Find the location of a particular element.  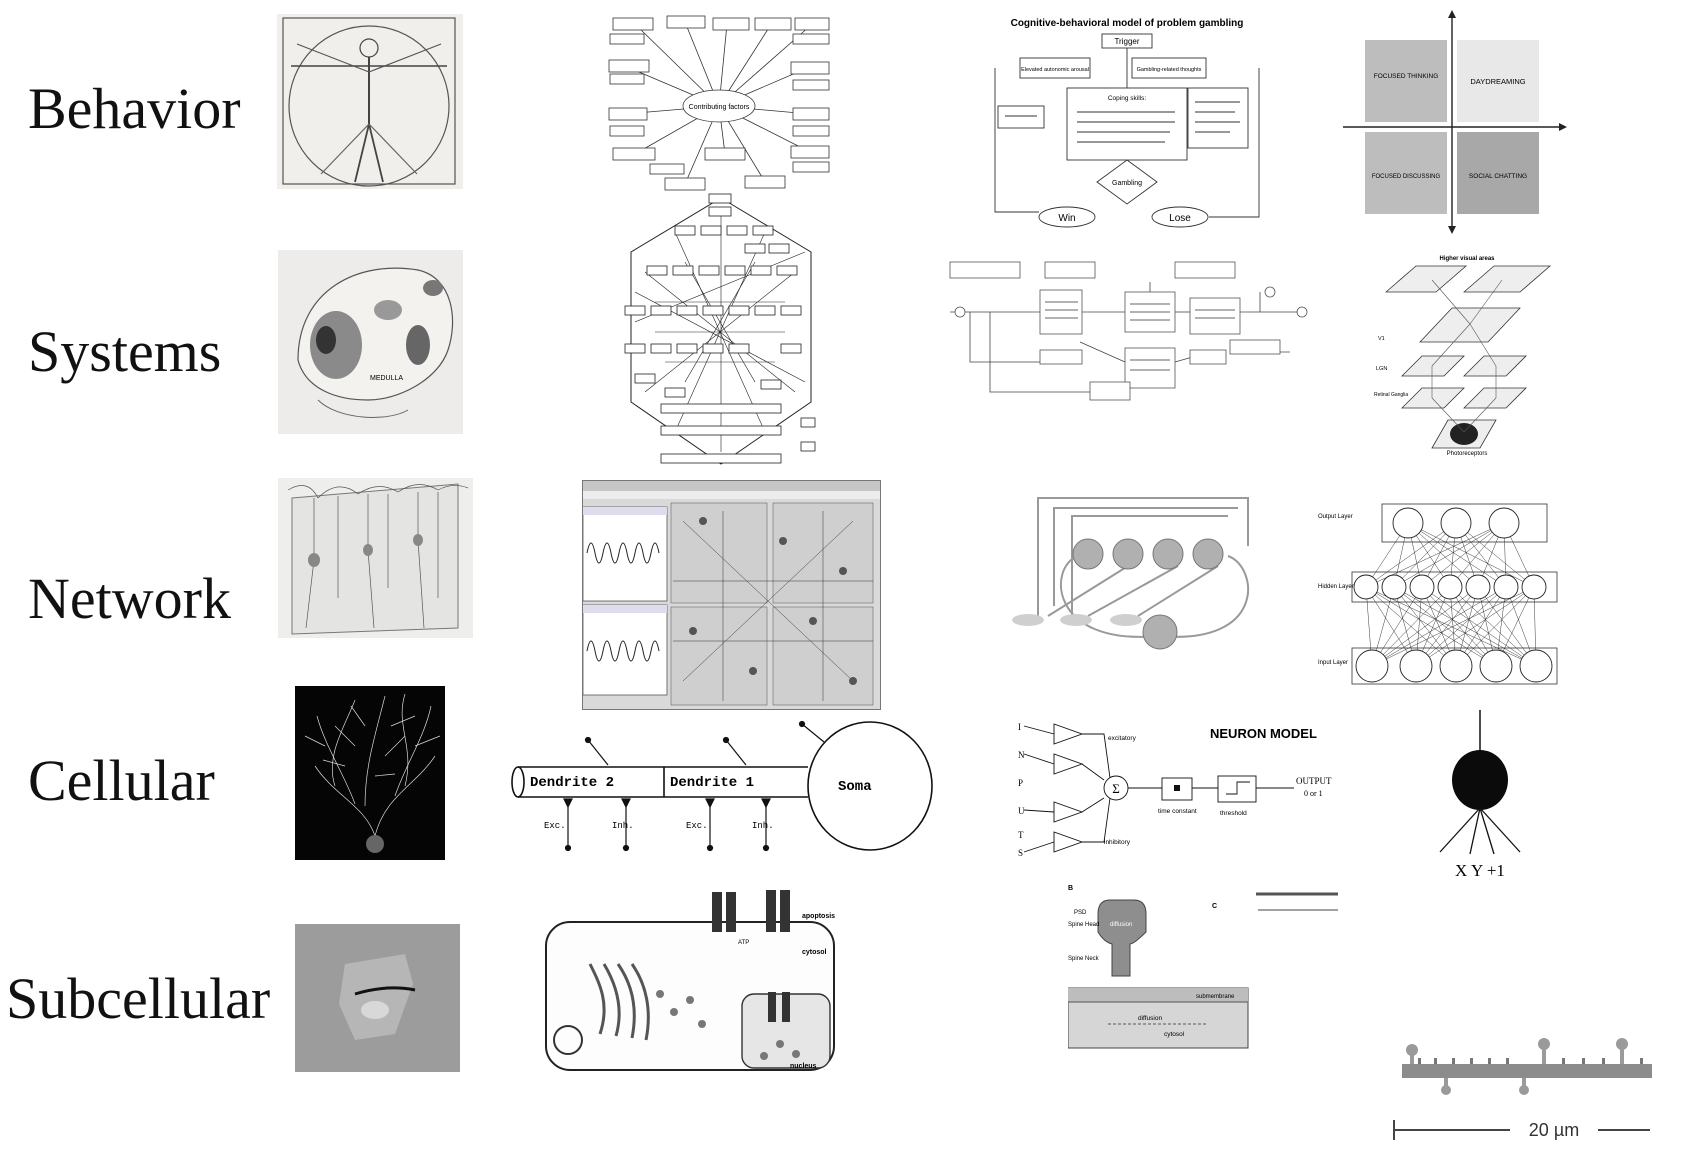

dendritic-spine-model: submembrane diffusion cytosol is located at coordinates (1160, 1013).